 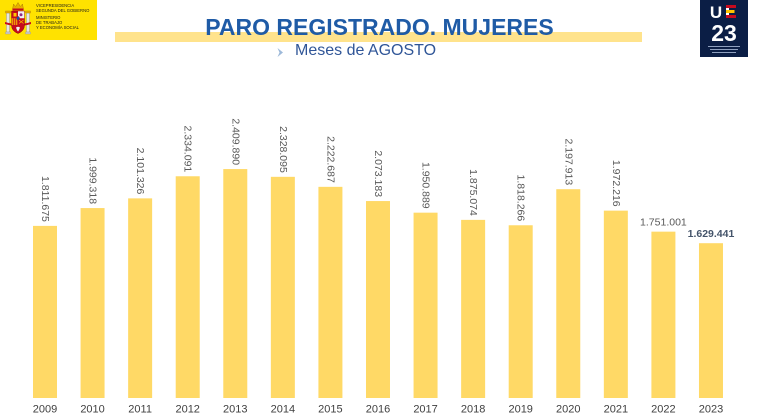 What do you see at coordinates (235, 409) in the screenshot?
I see `x-tick-label-2013: 2013` at bounding box center [235, 409].